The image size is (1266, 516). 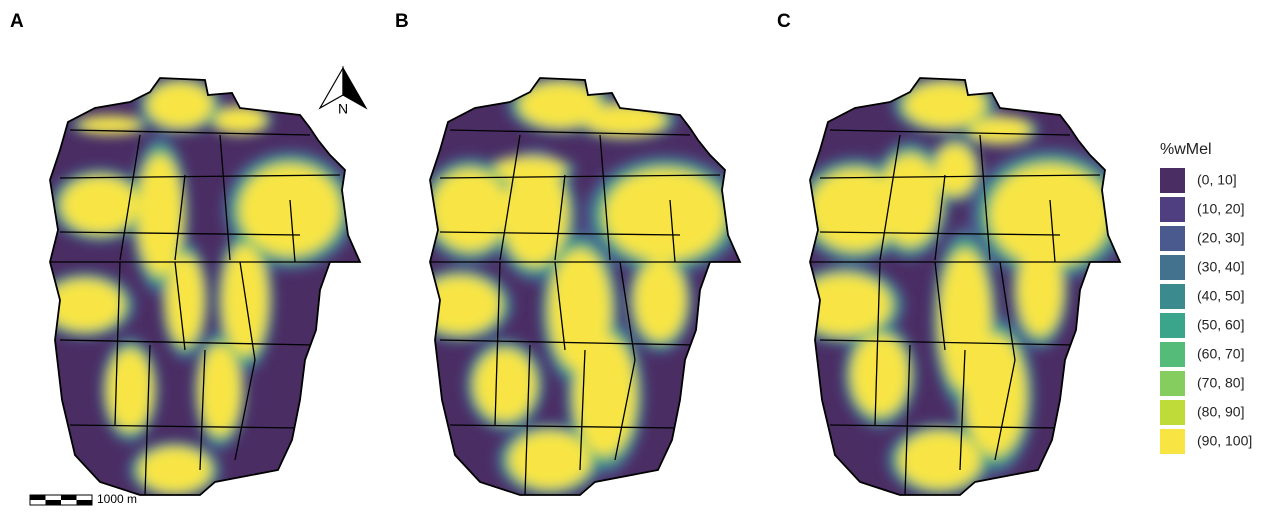 What do you see at coordinates (1220, 209) in the screenshot?
I see `legend-label: (10, 20]` at bounding box center [1220, 209].